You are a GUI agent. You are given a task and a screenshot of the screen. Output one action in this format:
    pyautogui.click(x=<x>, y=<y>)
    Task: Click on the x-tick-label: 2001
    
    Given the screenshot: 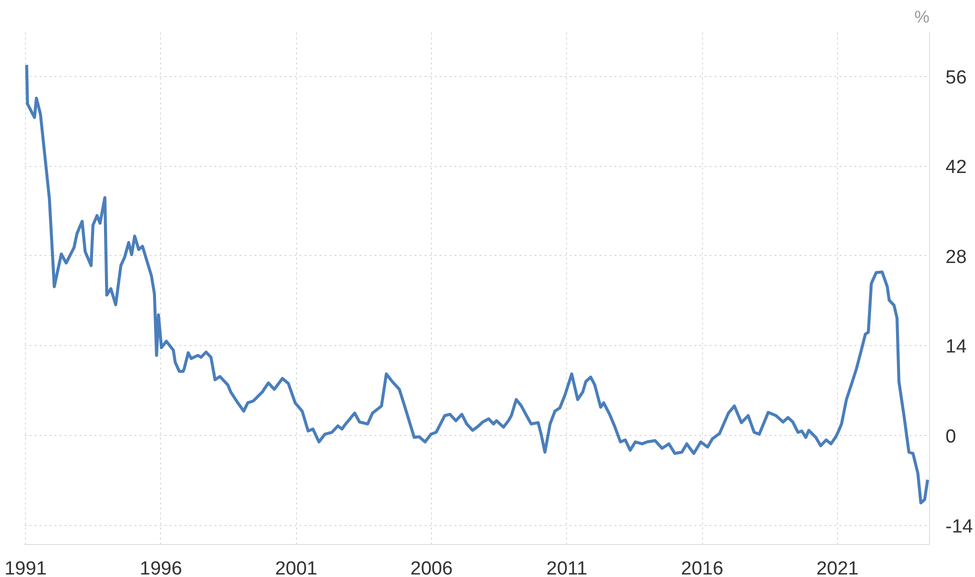 What is the action you would take?
    pyautogui.click(x=296, y=567)
    